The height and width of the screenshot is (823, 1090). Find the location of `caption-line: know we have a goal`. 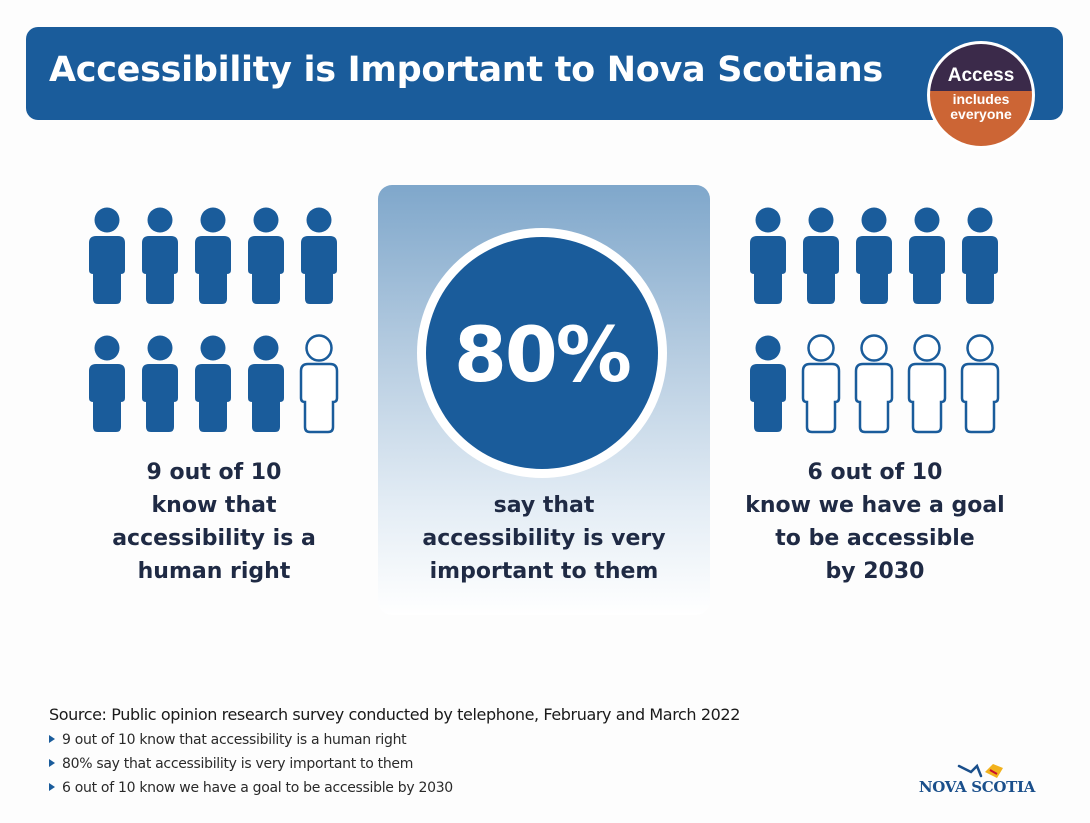

caption-line: know we have a goal is located at coordinates (875, 505).